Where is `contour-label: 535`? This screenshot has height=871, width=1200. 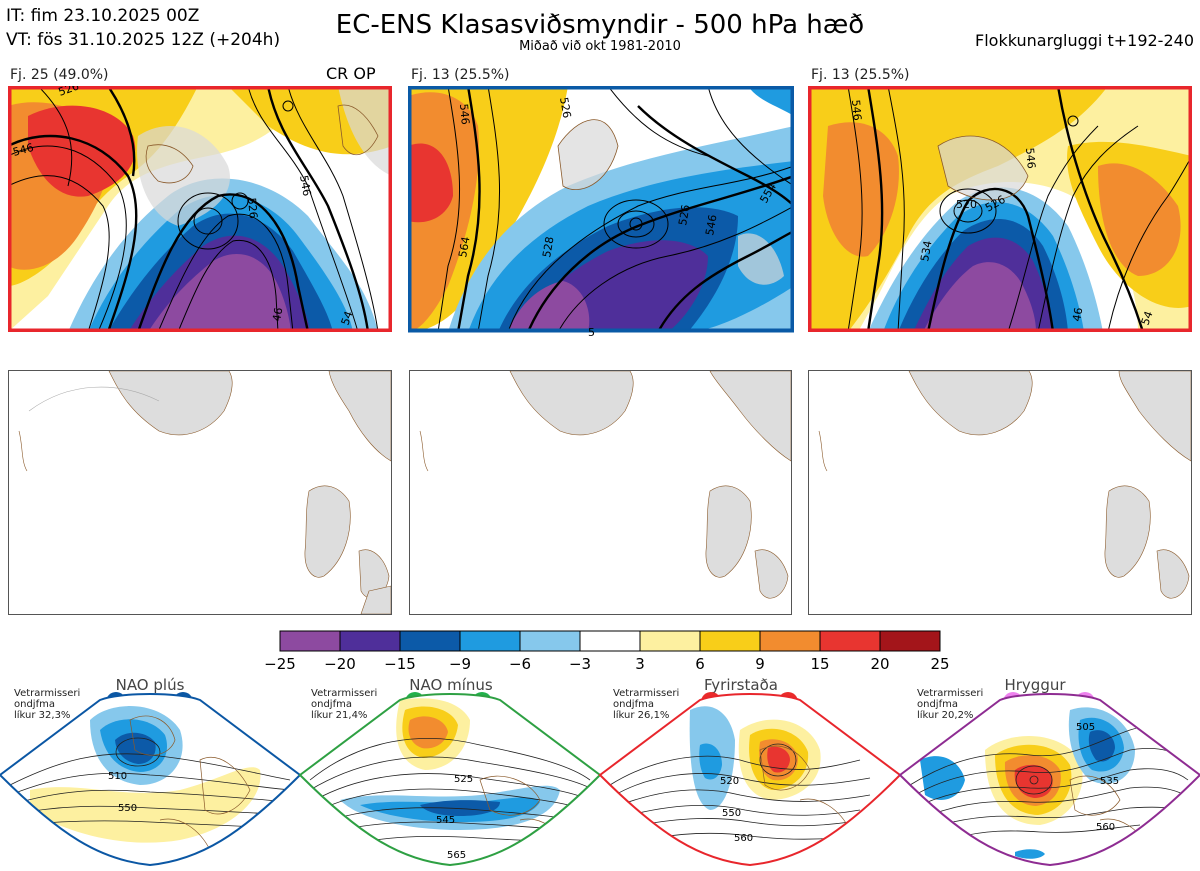
contour-label: 535 is located at coordinates (1109, 781).